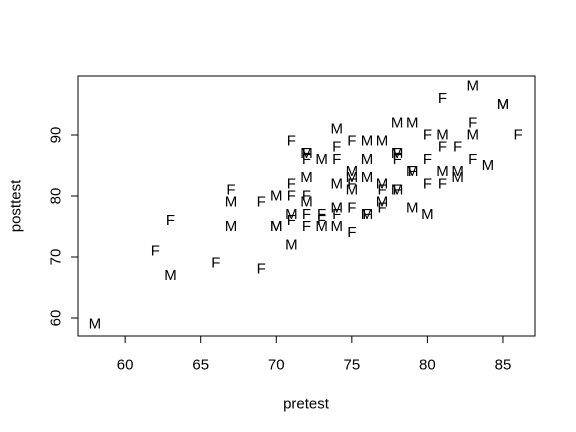 Image resolution: width=576 pixels, height=432 pixels. What do you see at coordinates (16, 205) in the screenshot?
I see `y-axis-title: posttest` at bounding box center [16, 205].